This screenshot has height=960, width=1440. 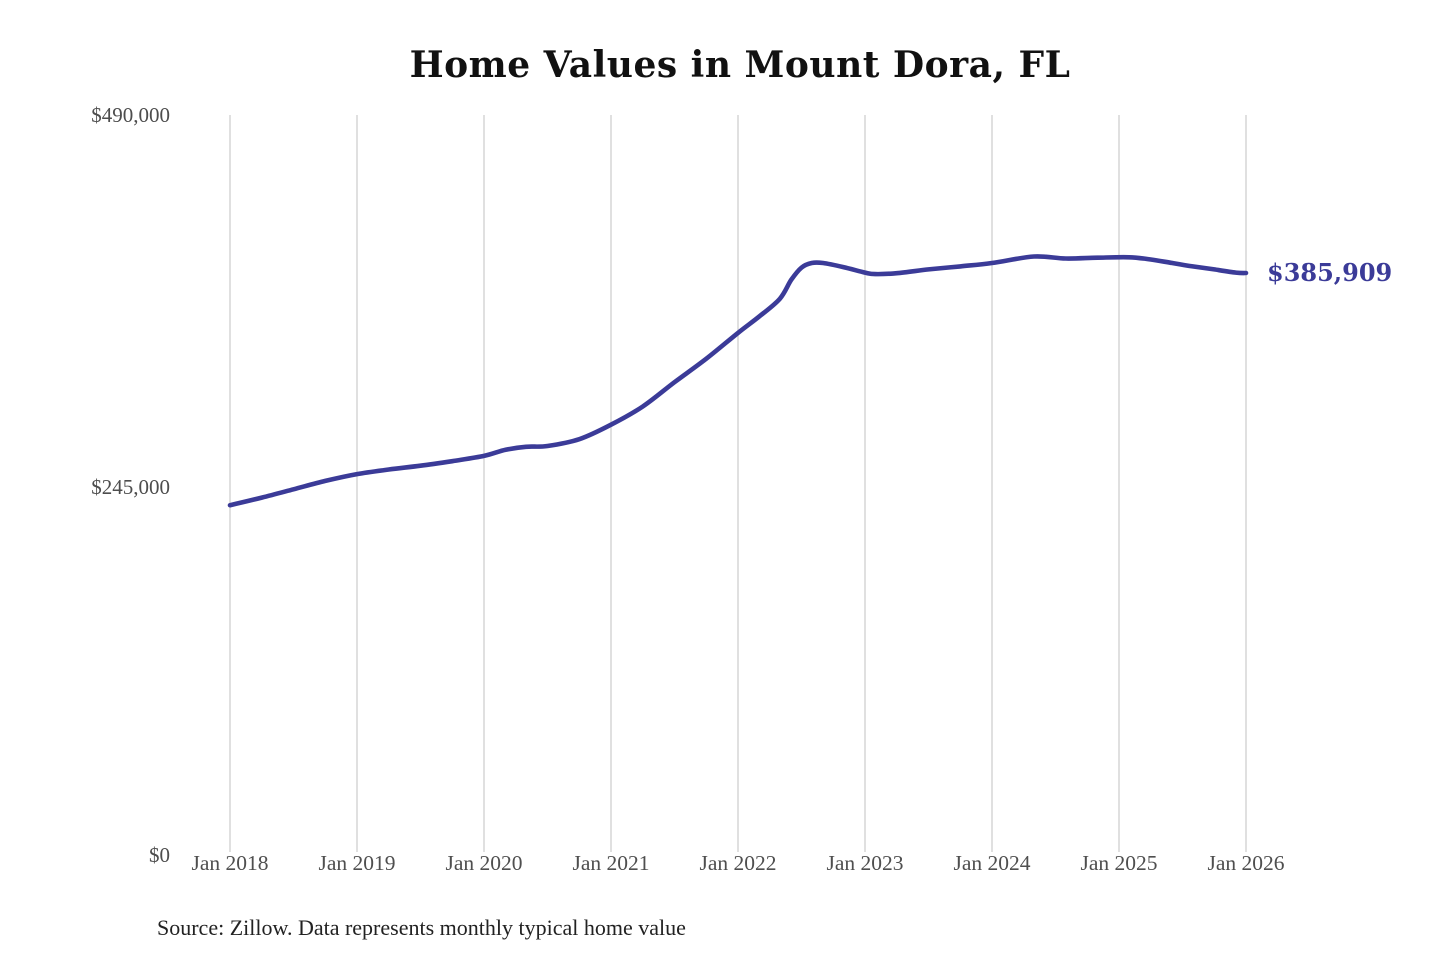 What do you see at coordinates (484, 863) in the screenshot?
I see `x-axis-tick-label: Jan 2020` at bounding box center [484, 863].